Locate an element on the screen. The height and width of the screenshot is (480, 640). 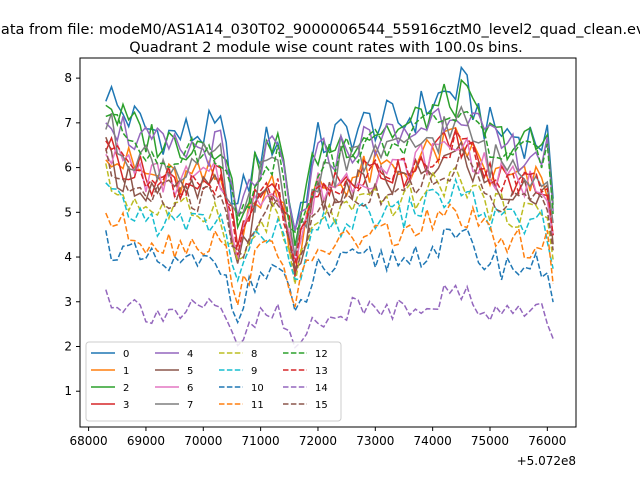
y-tick-label: 8 is located at coordinates (68, 78).